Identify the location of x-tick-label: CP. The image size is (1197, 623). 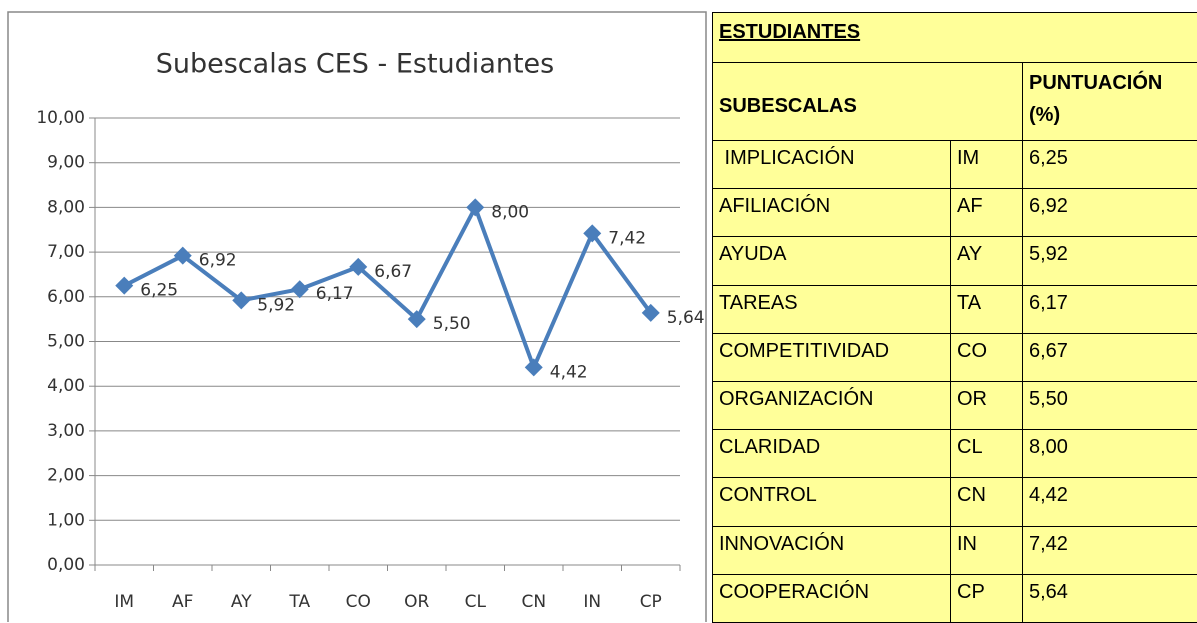
(651, 602).